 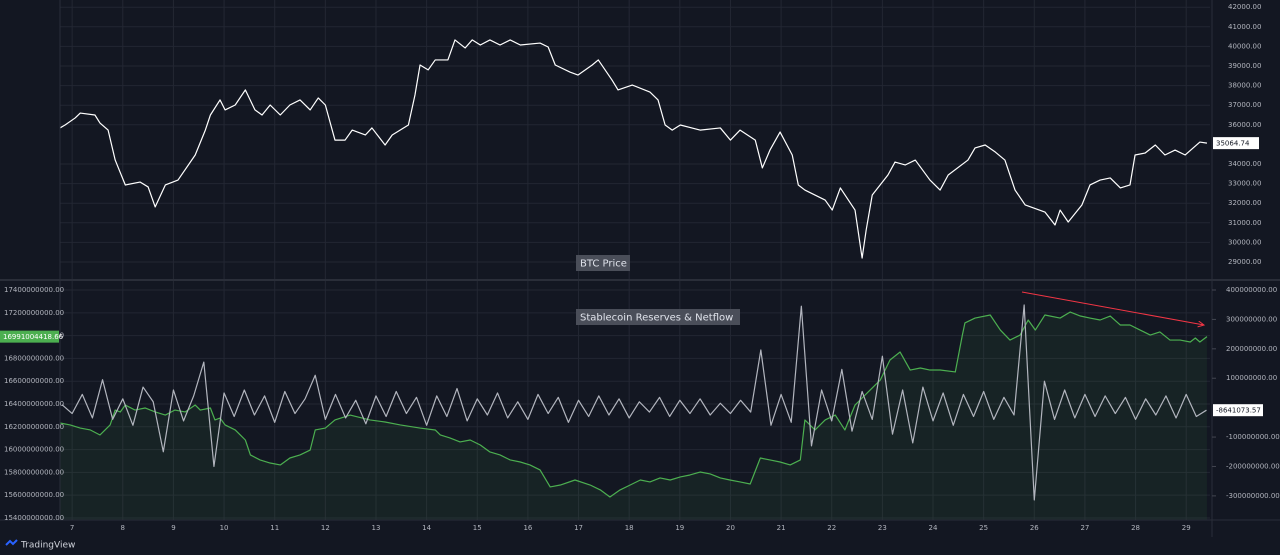 What do you see at coordinates (1244, 105) in the screenshot?
I see `y-tick-label: 37000.00` at bounding box center [1244, 105].